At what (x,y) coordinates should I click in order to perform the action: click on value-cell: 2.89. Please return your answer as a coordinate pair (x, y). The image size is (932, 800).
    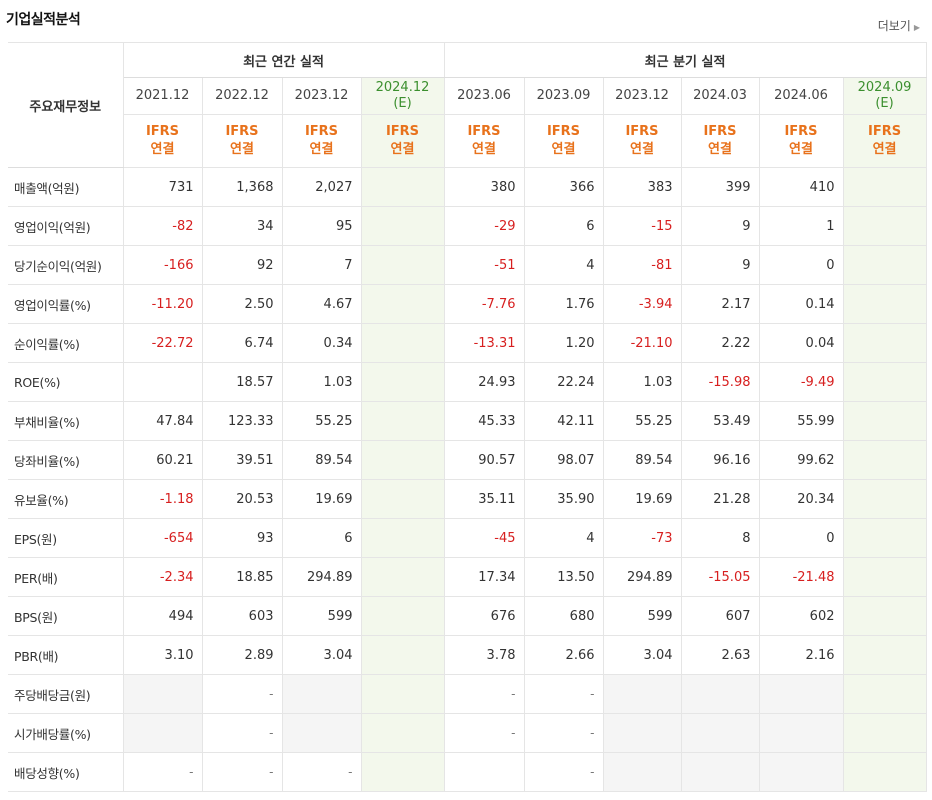
    Looking at the image, I should click on (242, 655).